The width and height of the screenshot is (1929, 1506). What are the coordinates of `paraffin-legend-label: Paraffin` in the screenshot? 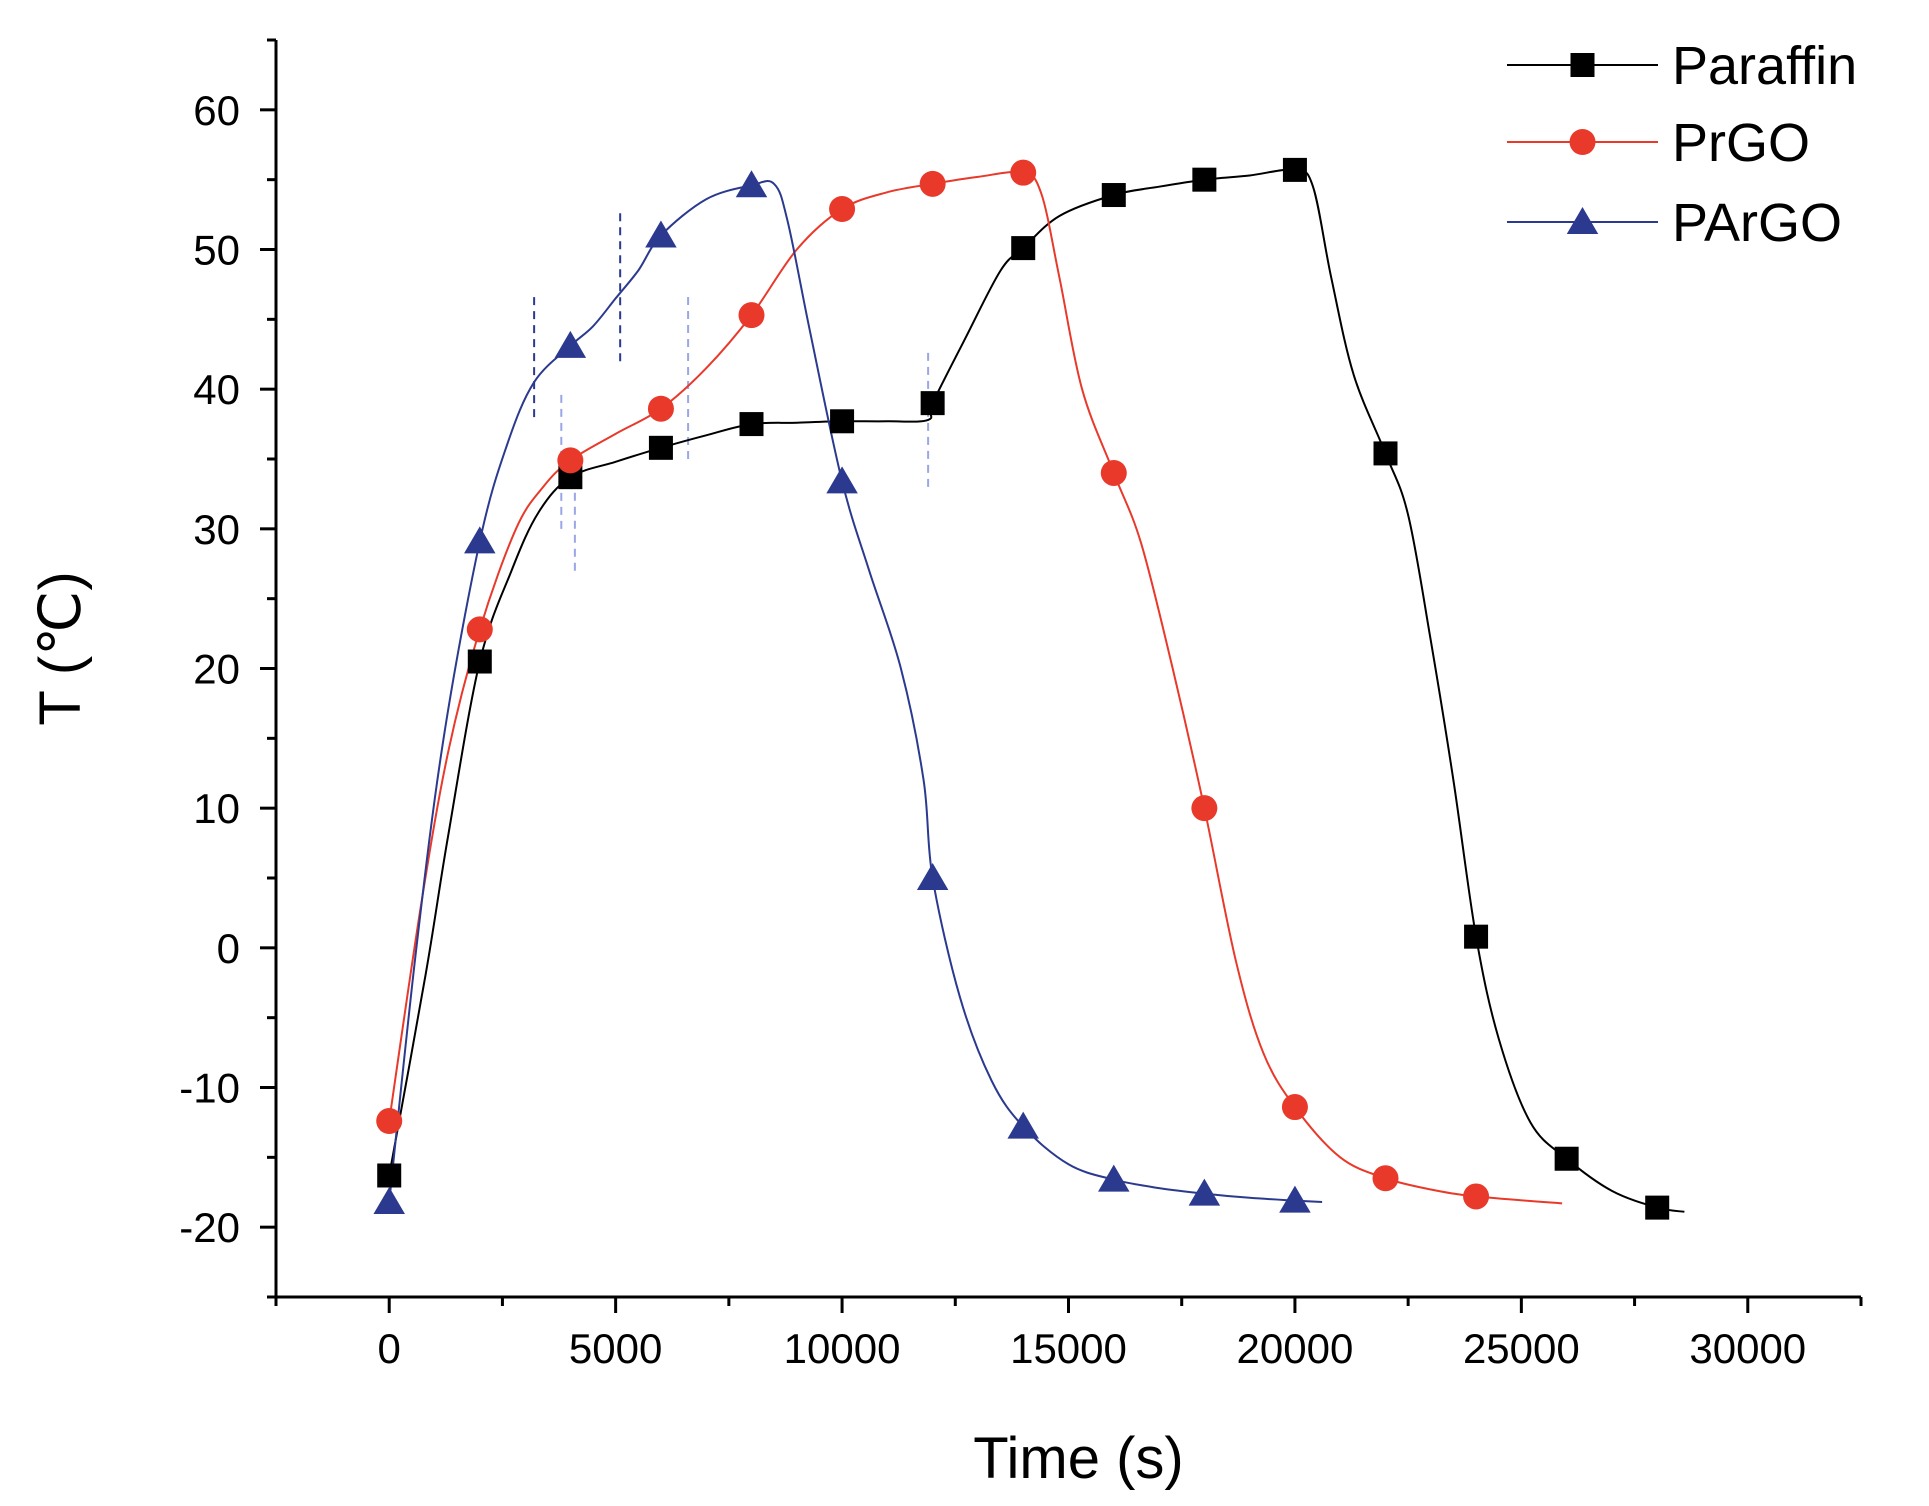 It's located at (1764, 66).